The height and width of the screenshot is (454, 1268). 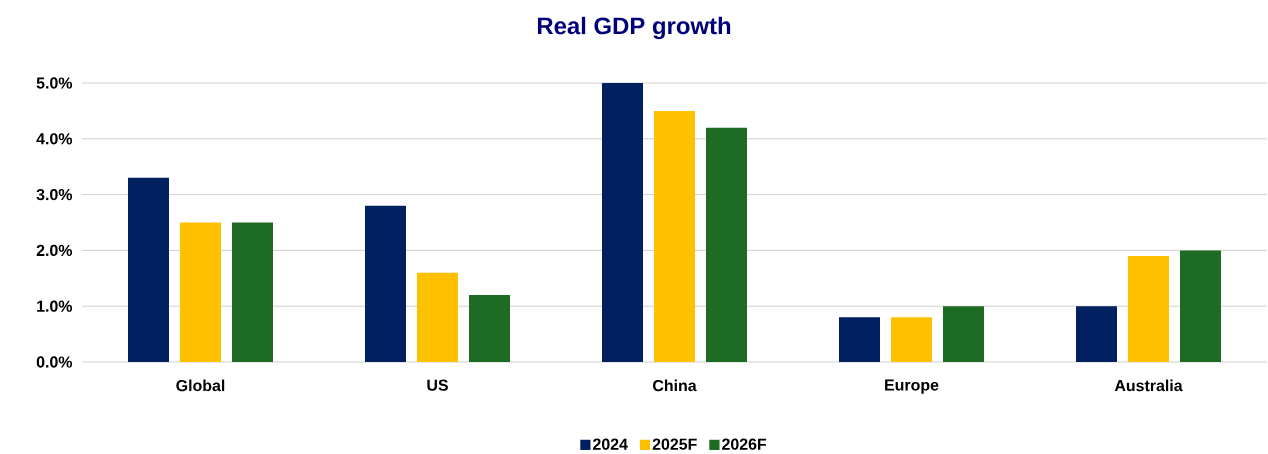 I want to click on x-tick-label: Global, so click(x=200, y=385).